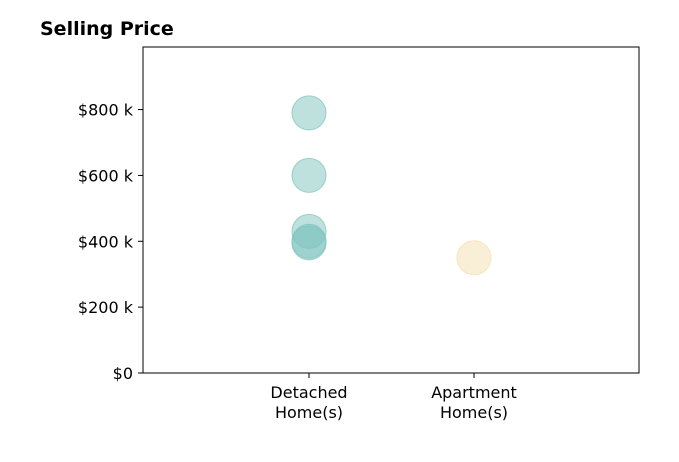 Image resolution: width=679 pixels, height=462 pixels. I want to click on x-tick-label: Apartment Home(s), so click(474, 402).